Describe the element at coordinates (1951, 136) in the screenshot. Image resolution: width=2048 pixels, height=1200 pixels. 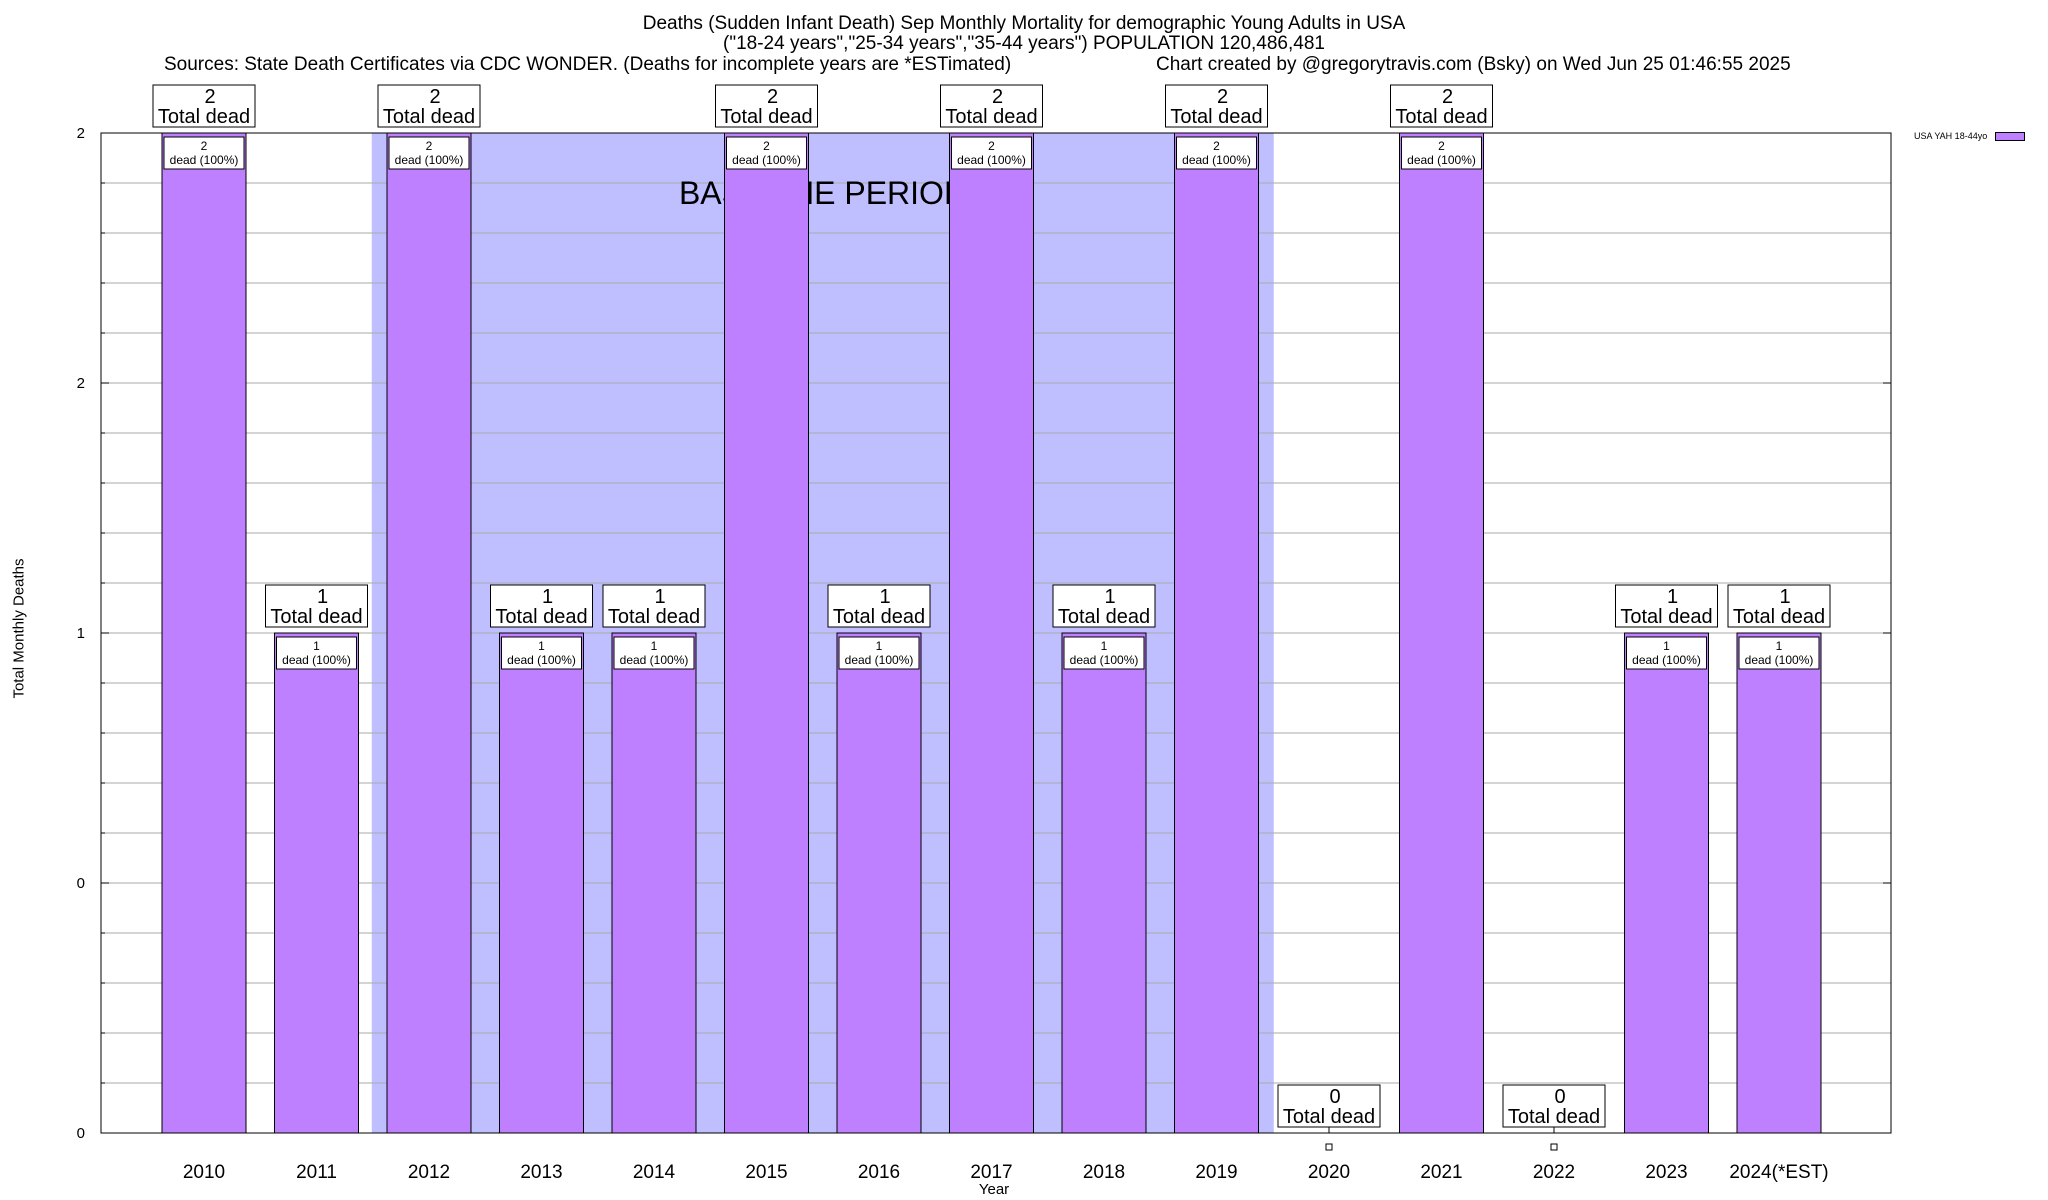
I see `legend-label: USA YAH 18-44yo` at that location.